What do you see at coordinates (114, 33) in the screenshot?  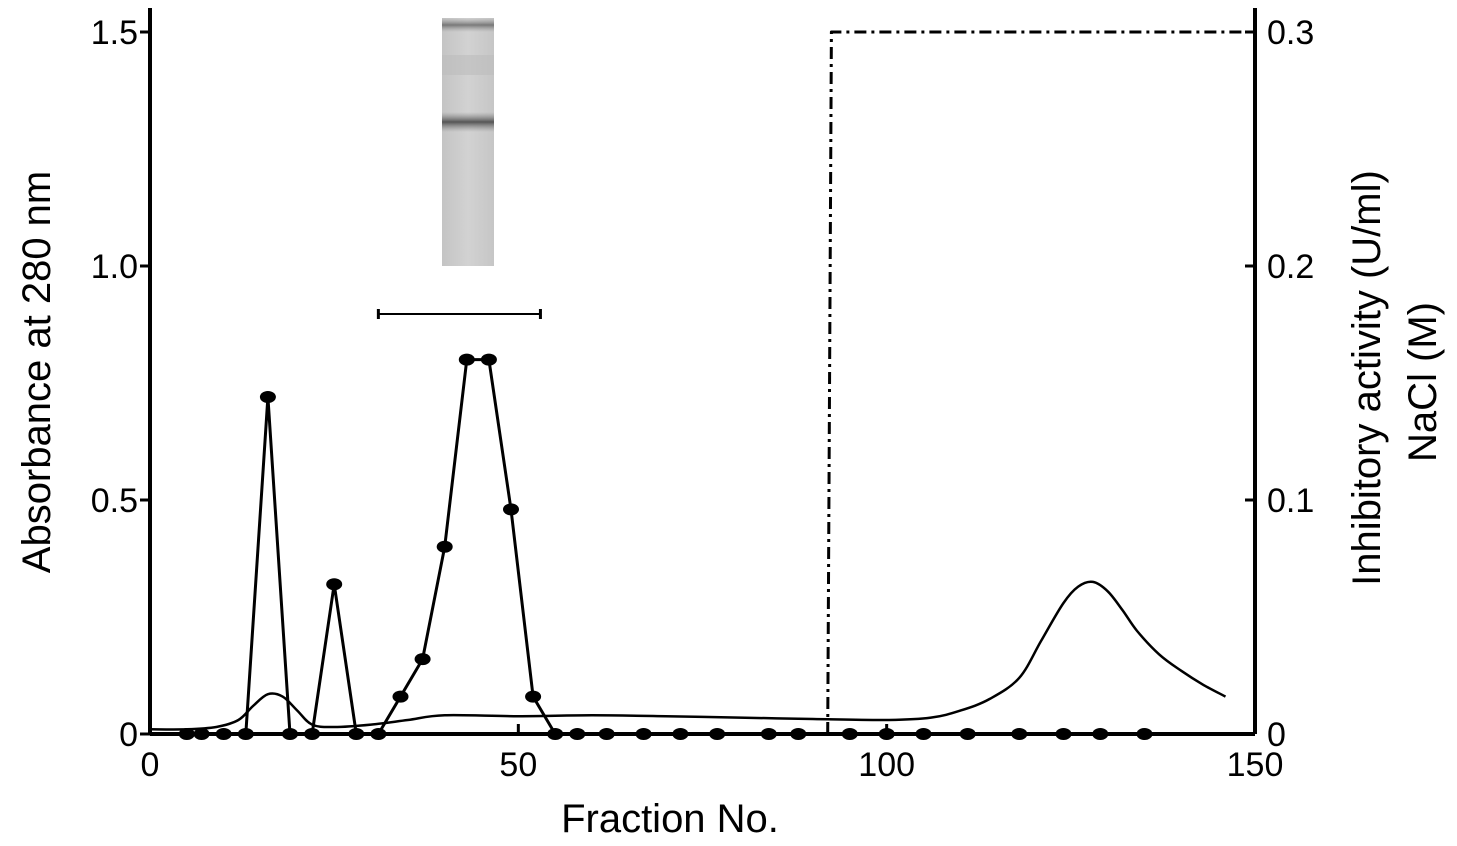 I see `y-tick-label: 1.5` at bounding box center [114, 33].